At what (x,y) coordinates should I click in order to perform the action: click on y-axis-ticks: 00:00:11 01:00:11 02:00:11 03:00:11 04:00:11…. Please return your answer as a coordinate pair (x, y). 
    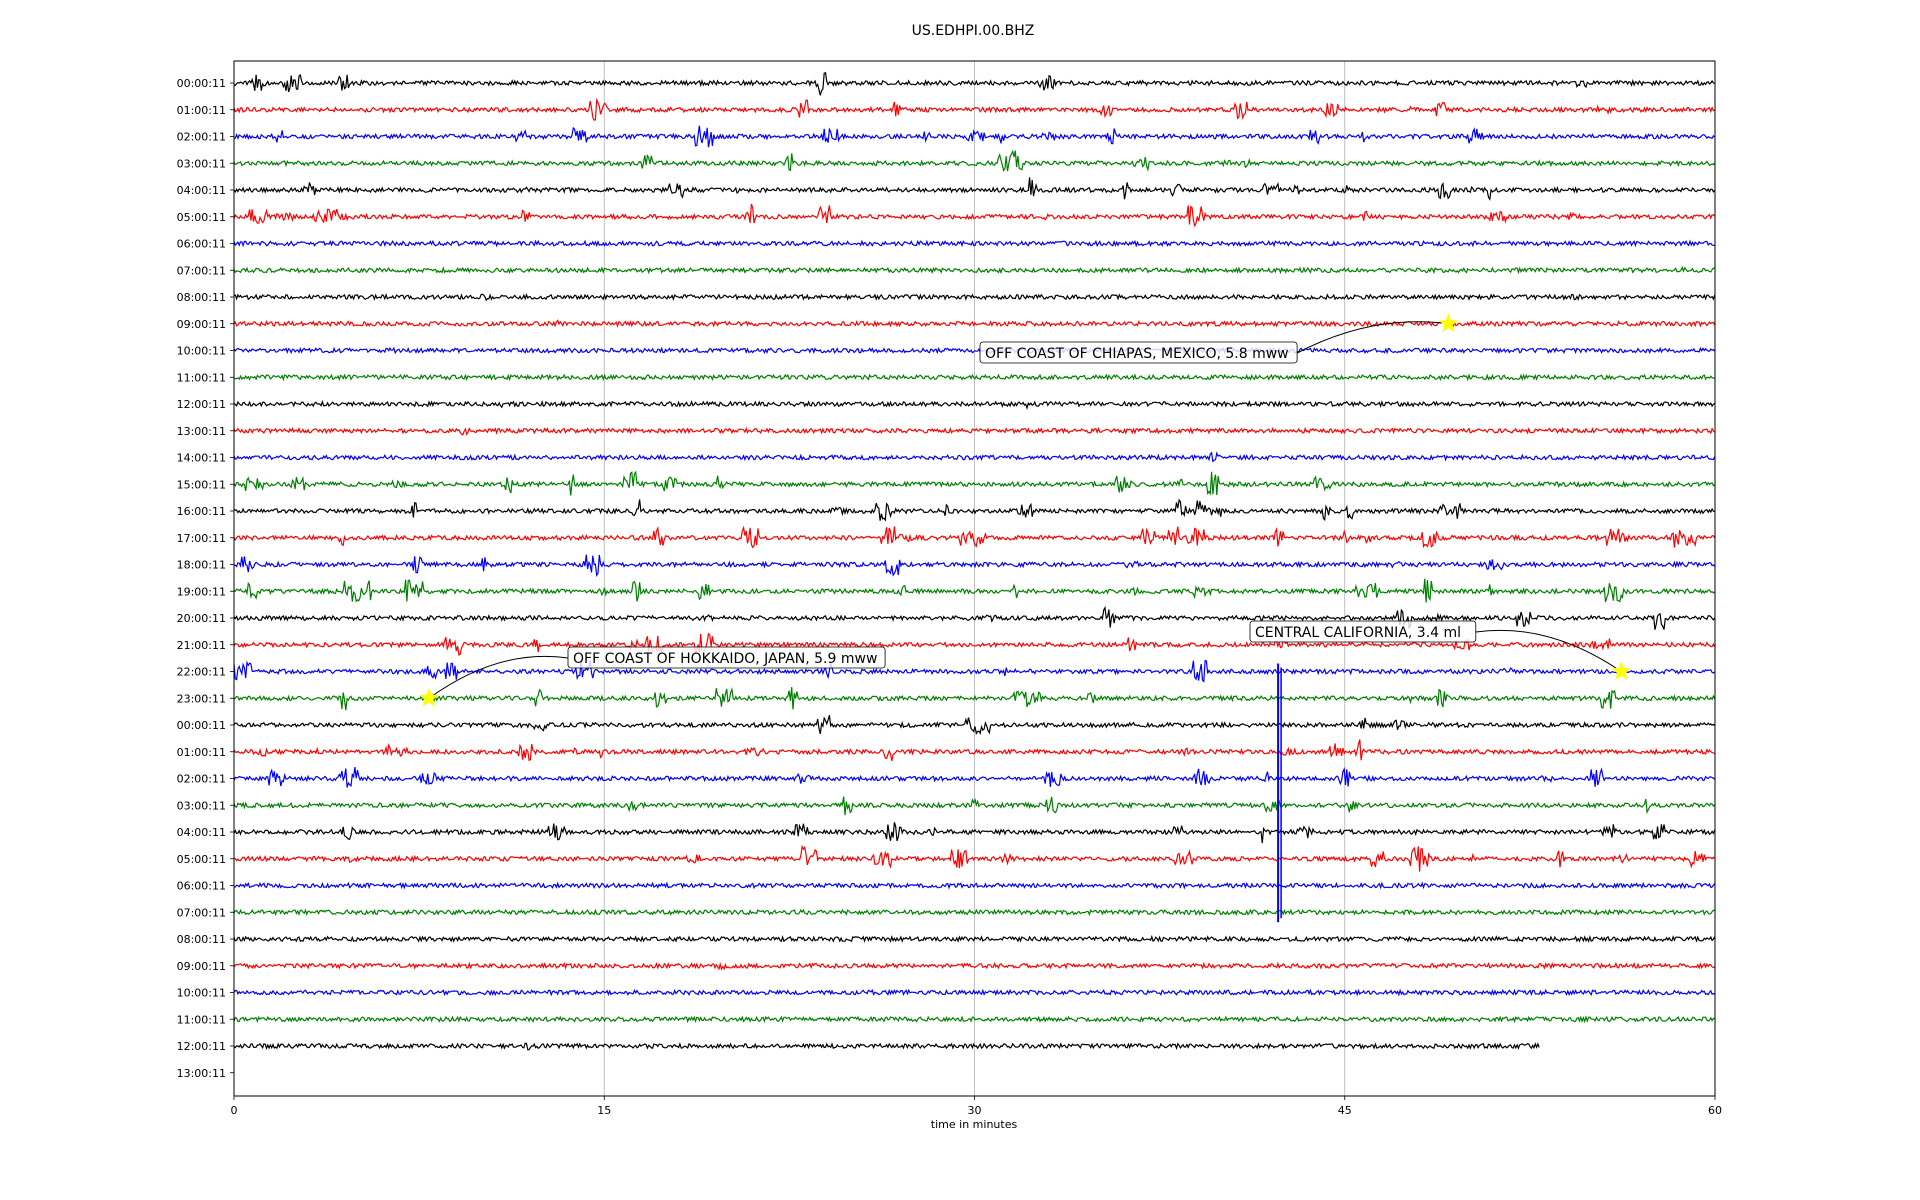
    Looking at the image, I should click on (205, 578).